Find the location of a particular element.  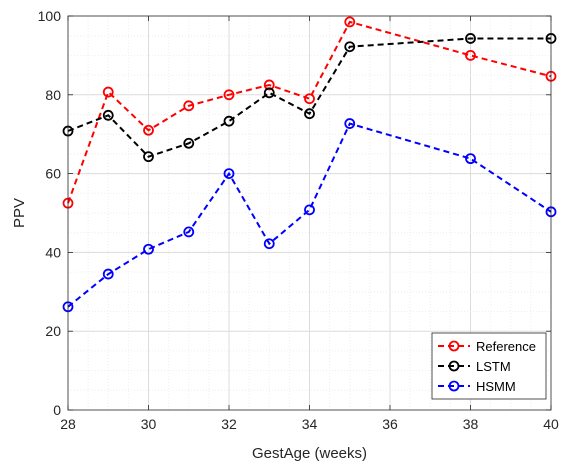

x-tick-label: 30 is located at coordinates (149, 424).